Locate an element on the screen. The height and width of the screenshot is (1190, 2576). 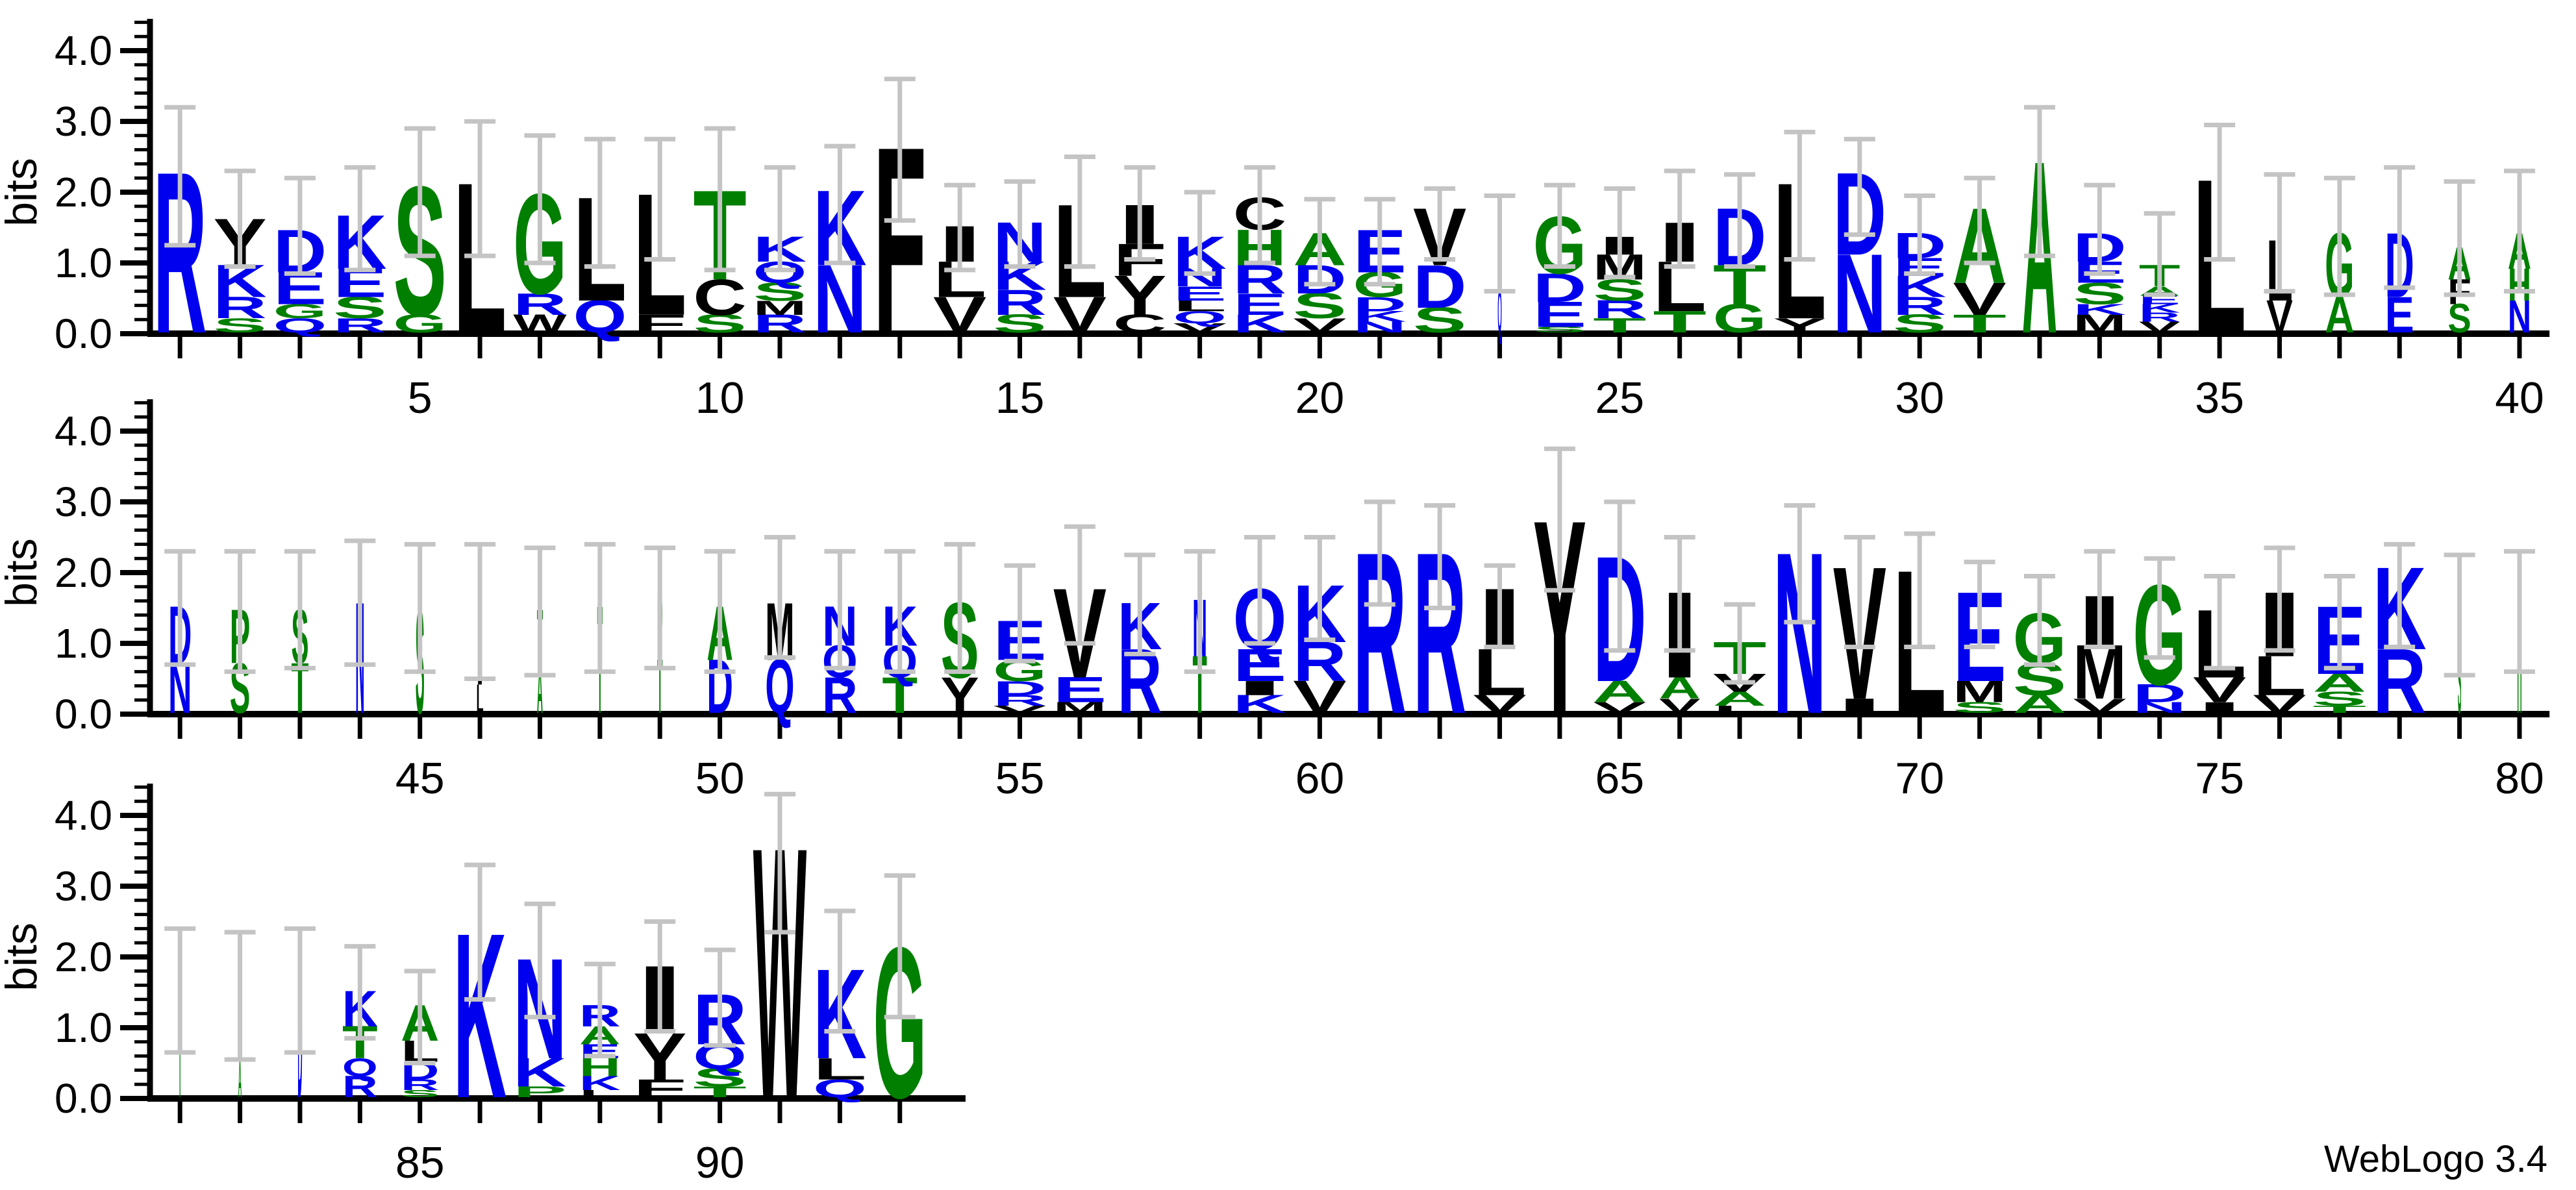
logo-letter-S-pos77: S is located at coordinates (2339, 699).